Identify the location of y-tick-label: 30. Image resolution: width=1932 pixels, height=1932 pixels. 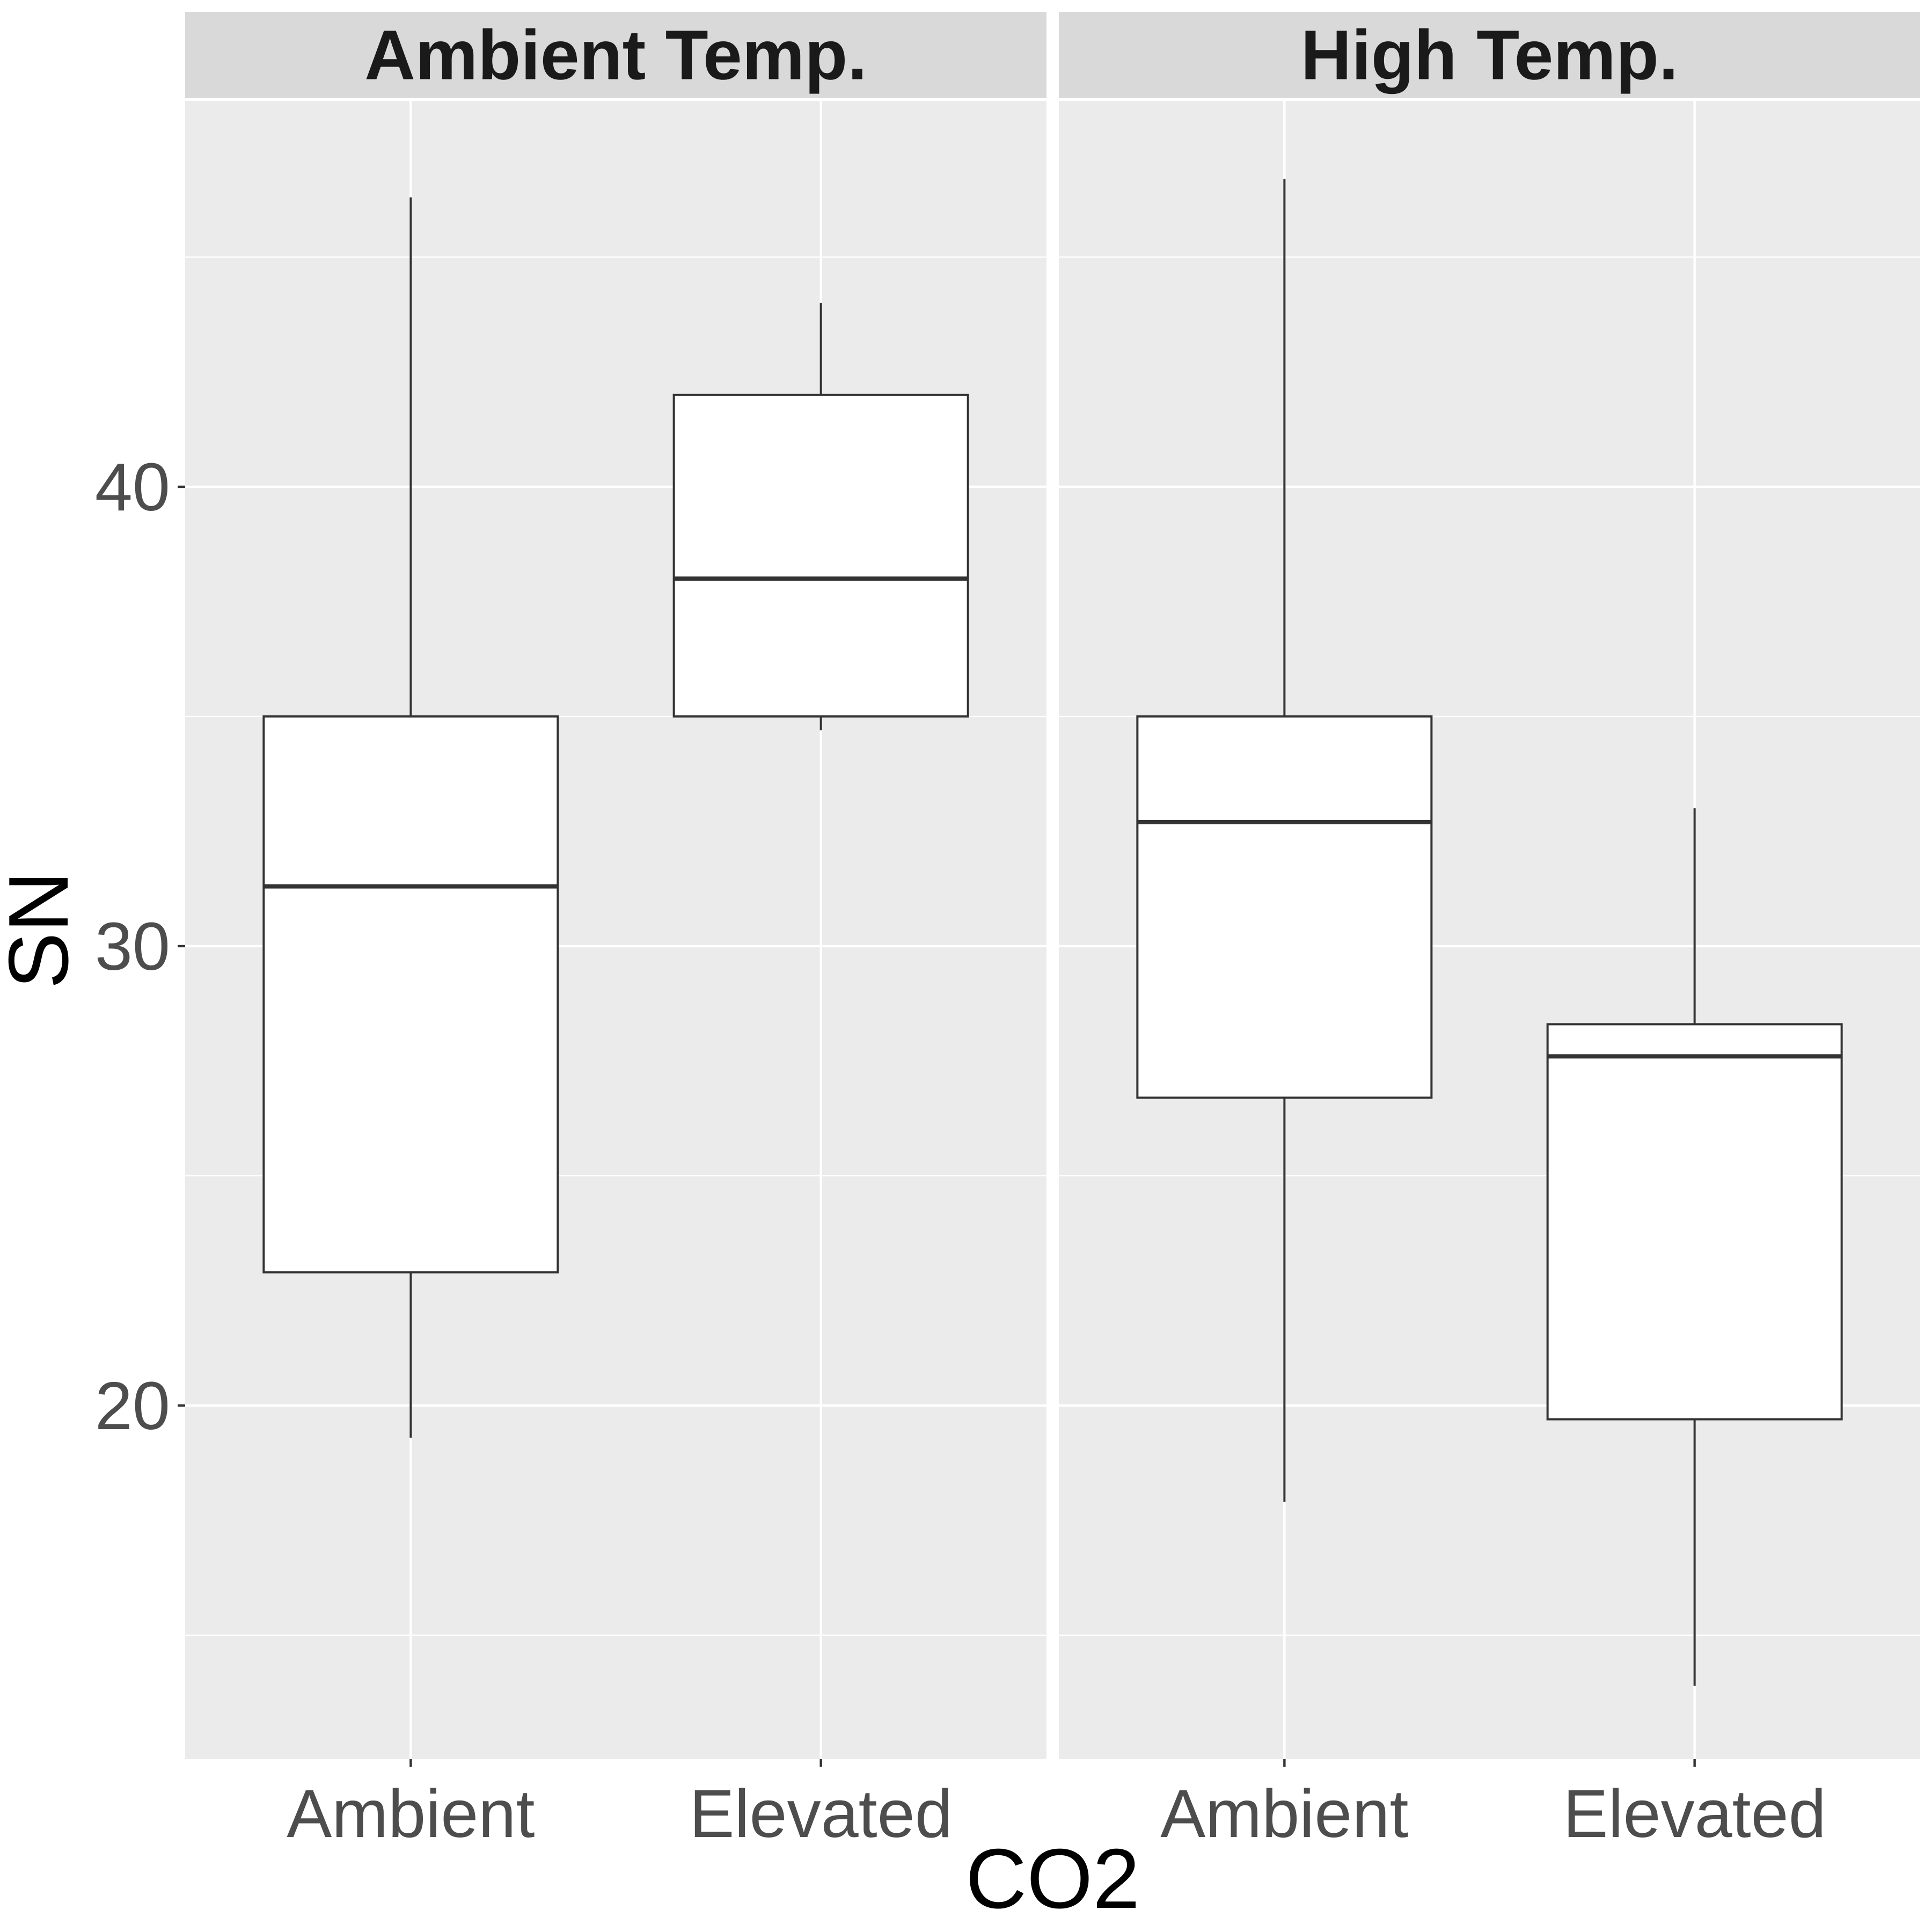
(132, 946).